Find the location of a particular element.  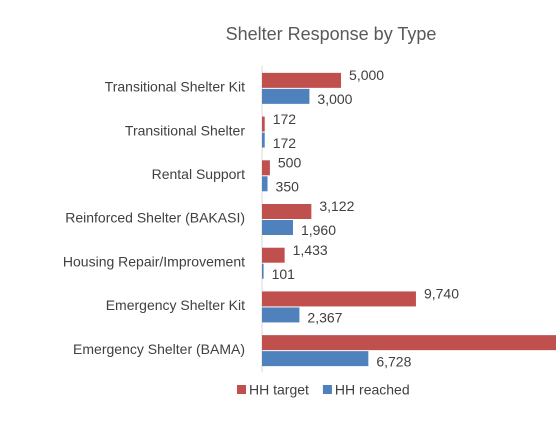

data-label: 500 is located at coordinates (290, 162).